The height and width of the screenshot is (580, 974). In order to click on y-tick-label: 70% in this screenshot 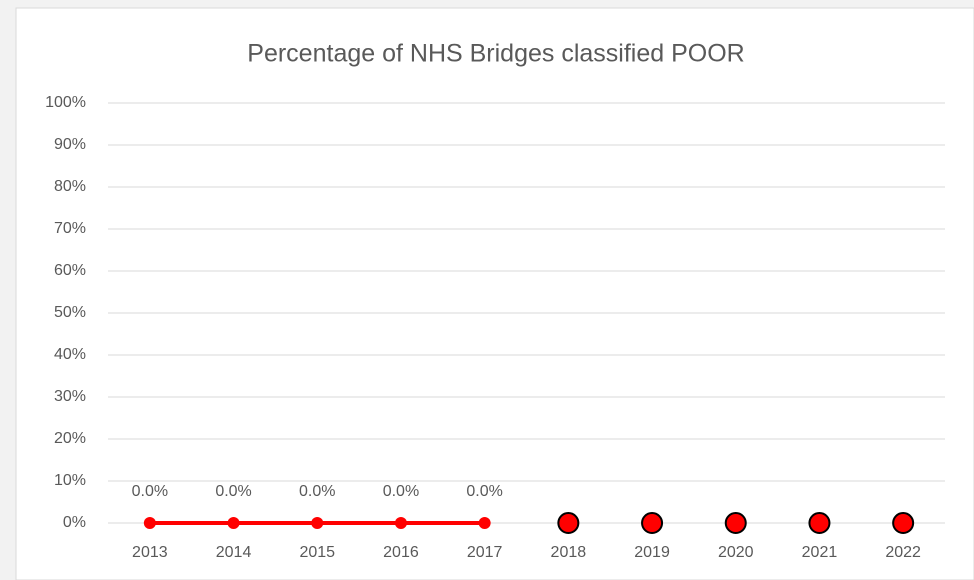, I will do `click(70, 228)`.